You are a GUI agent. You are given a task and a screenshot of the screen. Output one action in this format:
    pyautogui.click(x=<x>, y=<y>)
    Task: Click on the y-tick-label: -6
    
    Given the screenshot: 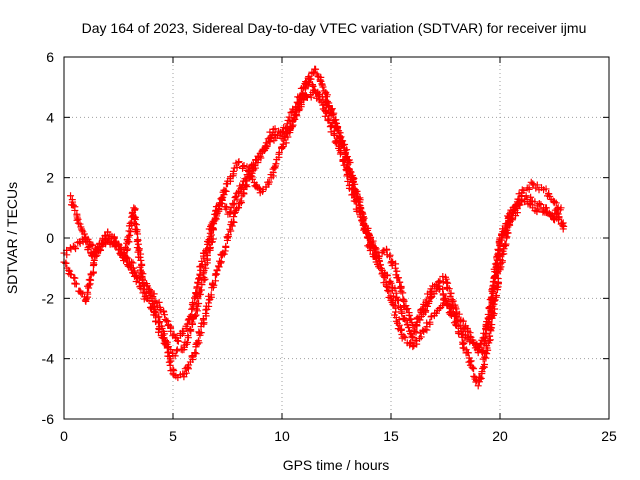 What is the action you would take?
    pyautogui.click(x=48, y=419)
    